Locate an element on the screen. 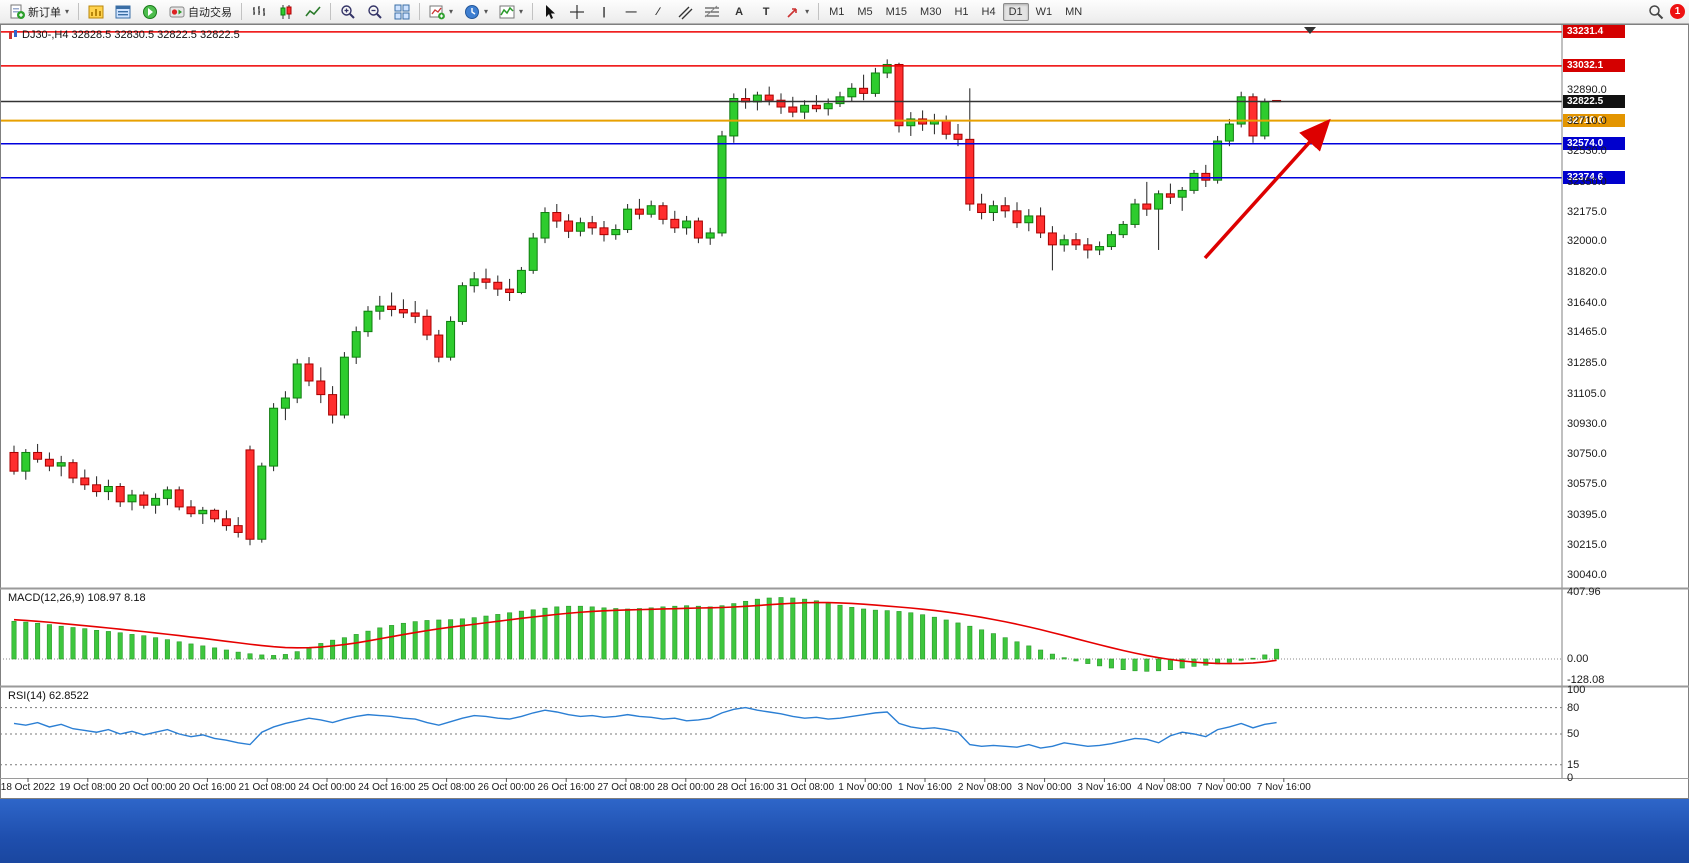 This screenshot has width=1689, height=863. trendline-tool-button: ∕ is located at coordinates (658, 12).